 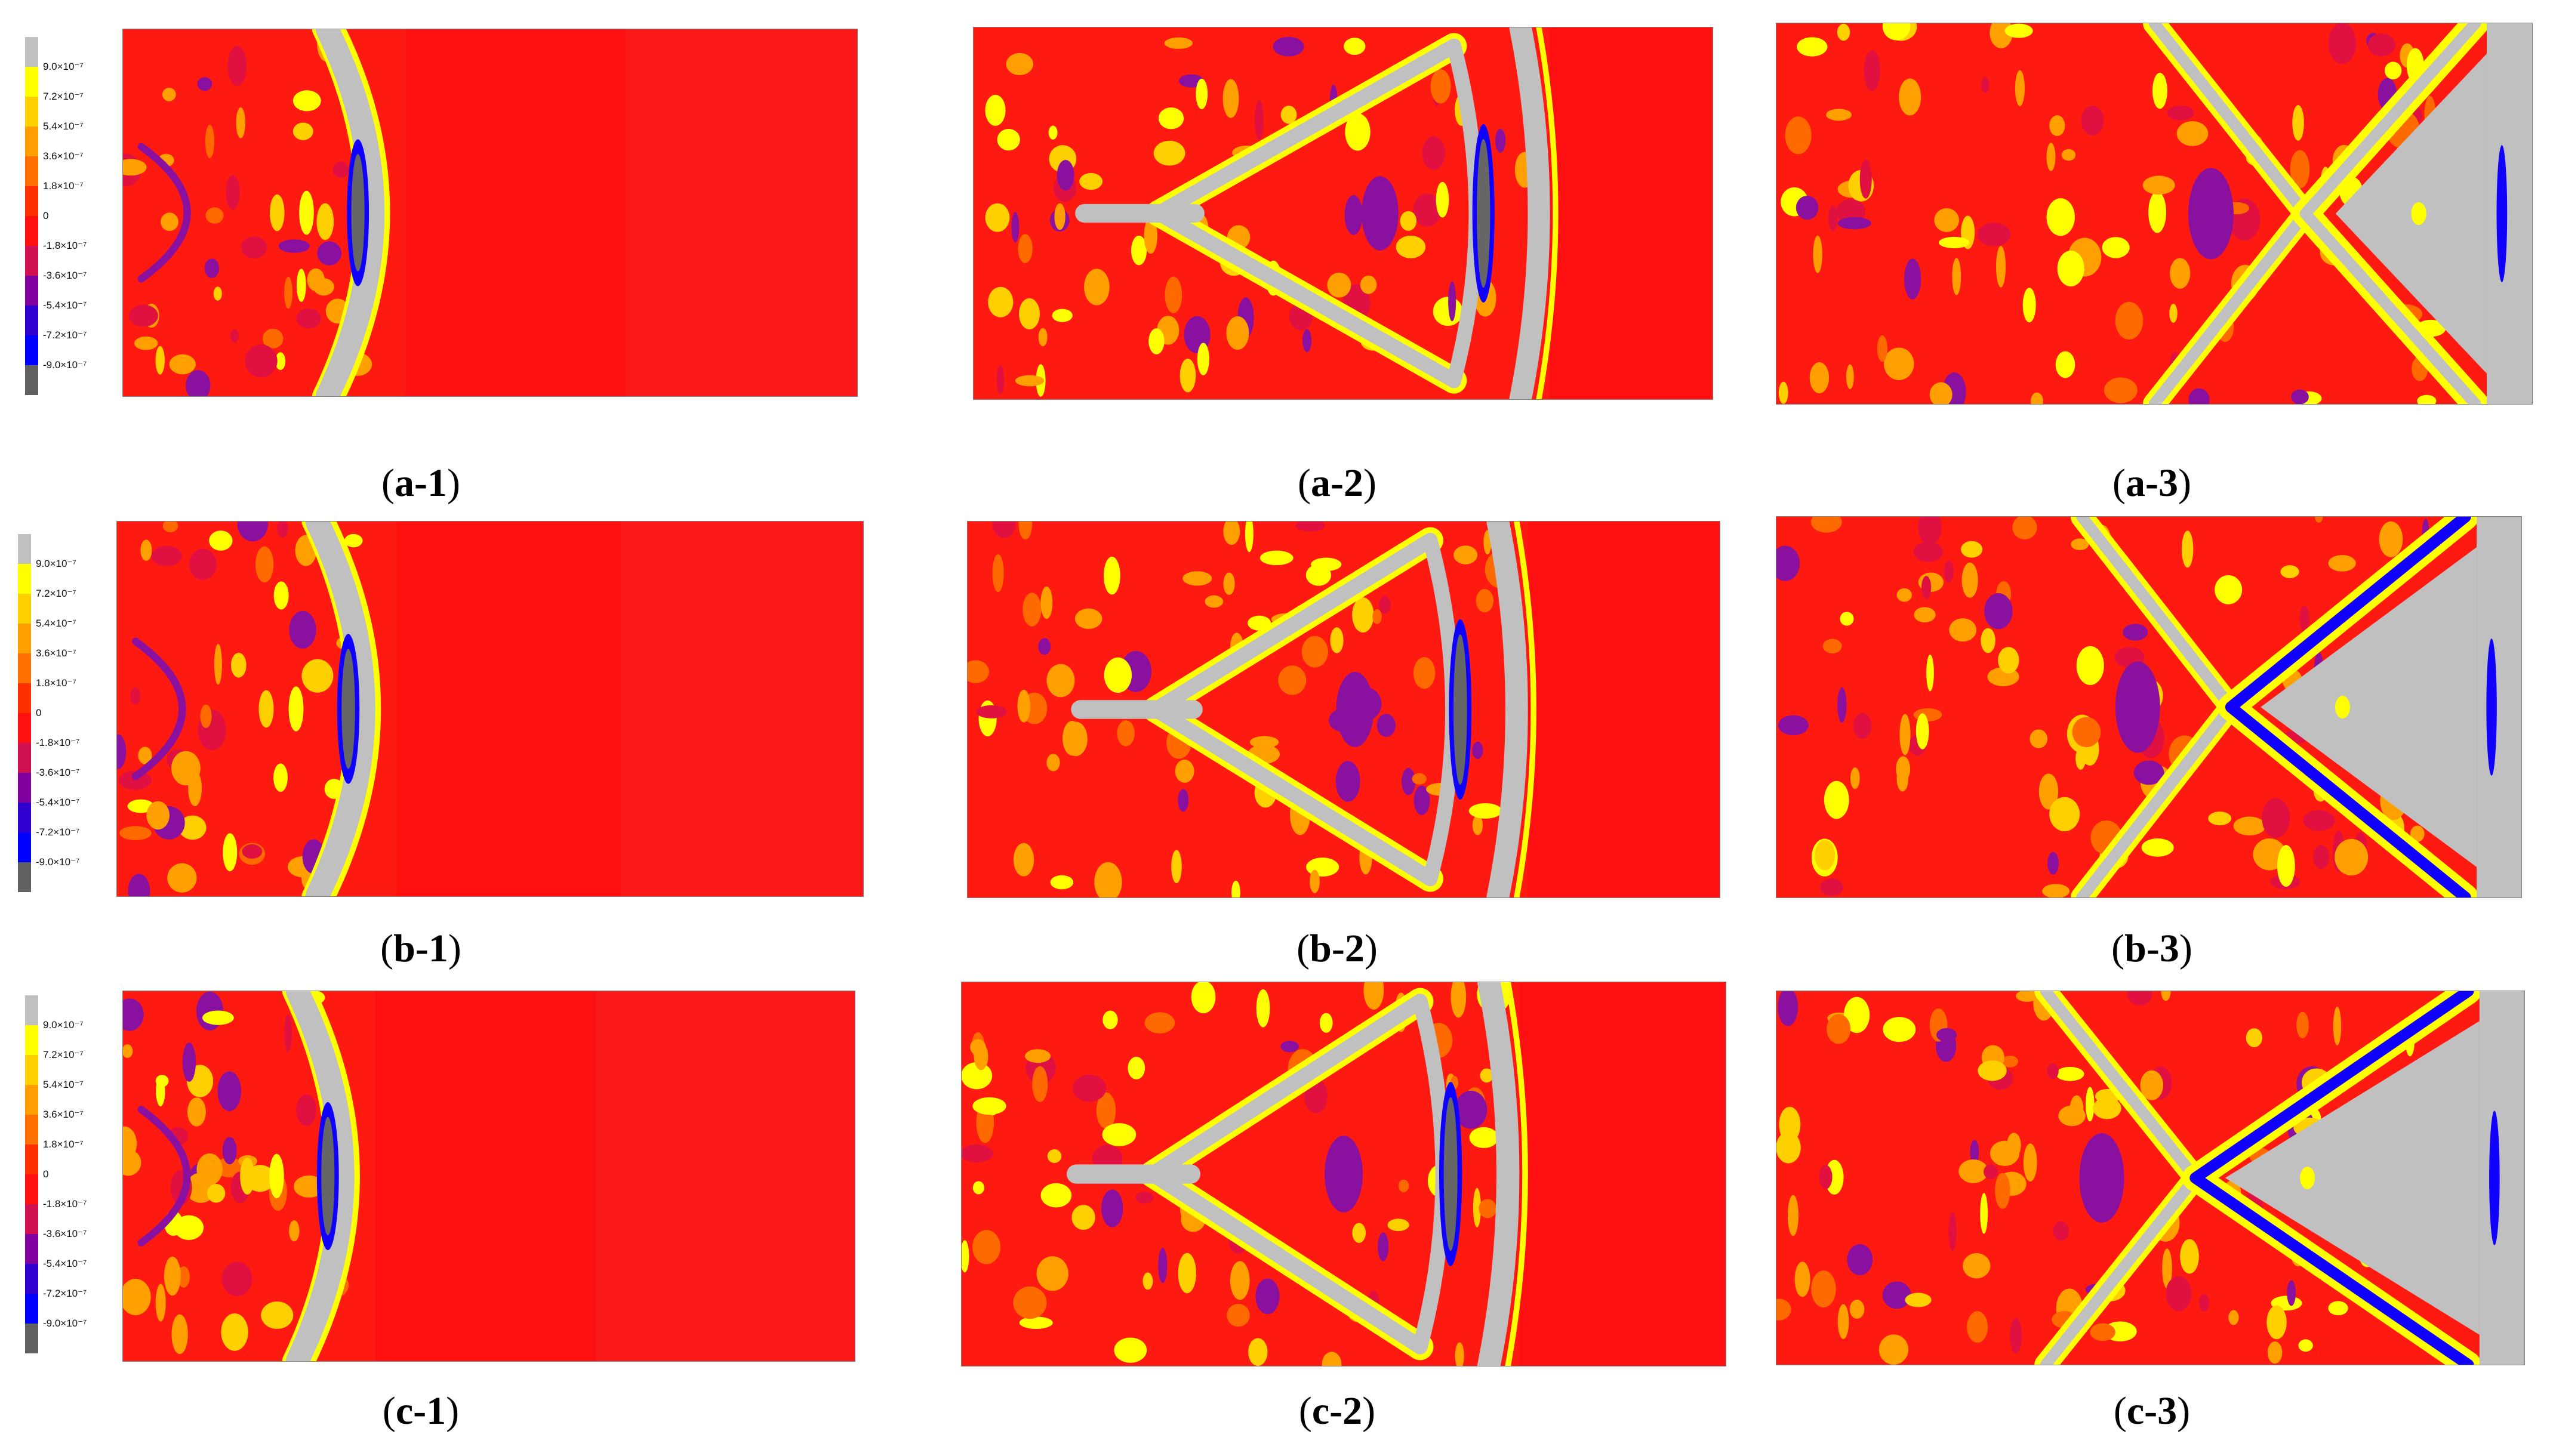 What do you see at coordinates (1337, 483) in the screenshot?
I see `caption-a-2: (a-2)` at bounding box center [1337, 483].